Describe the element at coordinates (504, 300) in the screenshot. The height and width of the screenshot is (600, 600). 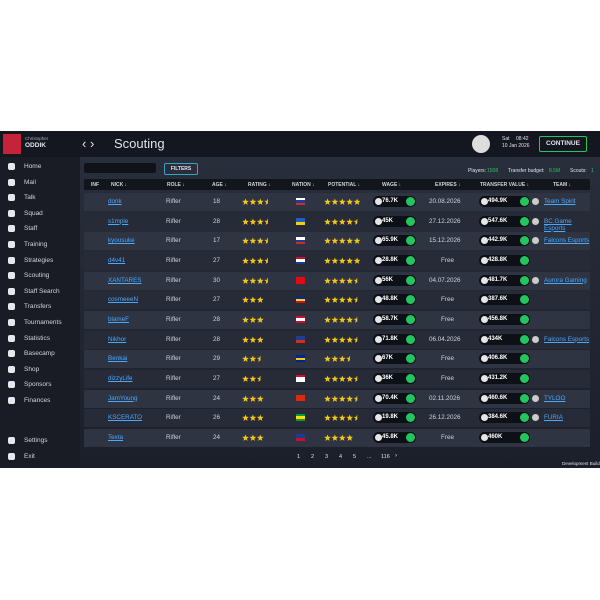
I see `transfer-value: 387.6K` at that location.